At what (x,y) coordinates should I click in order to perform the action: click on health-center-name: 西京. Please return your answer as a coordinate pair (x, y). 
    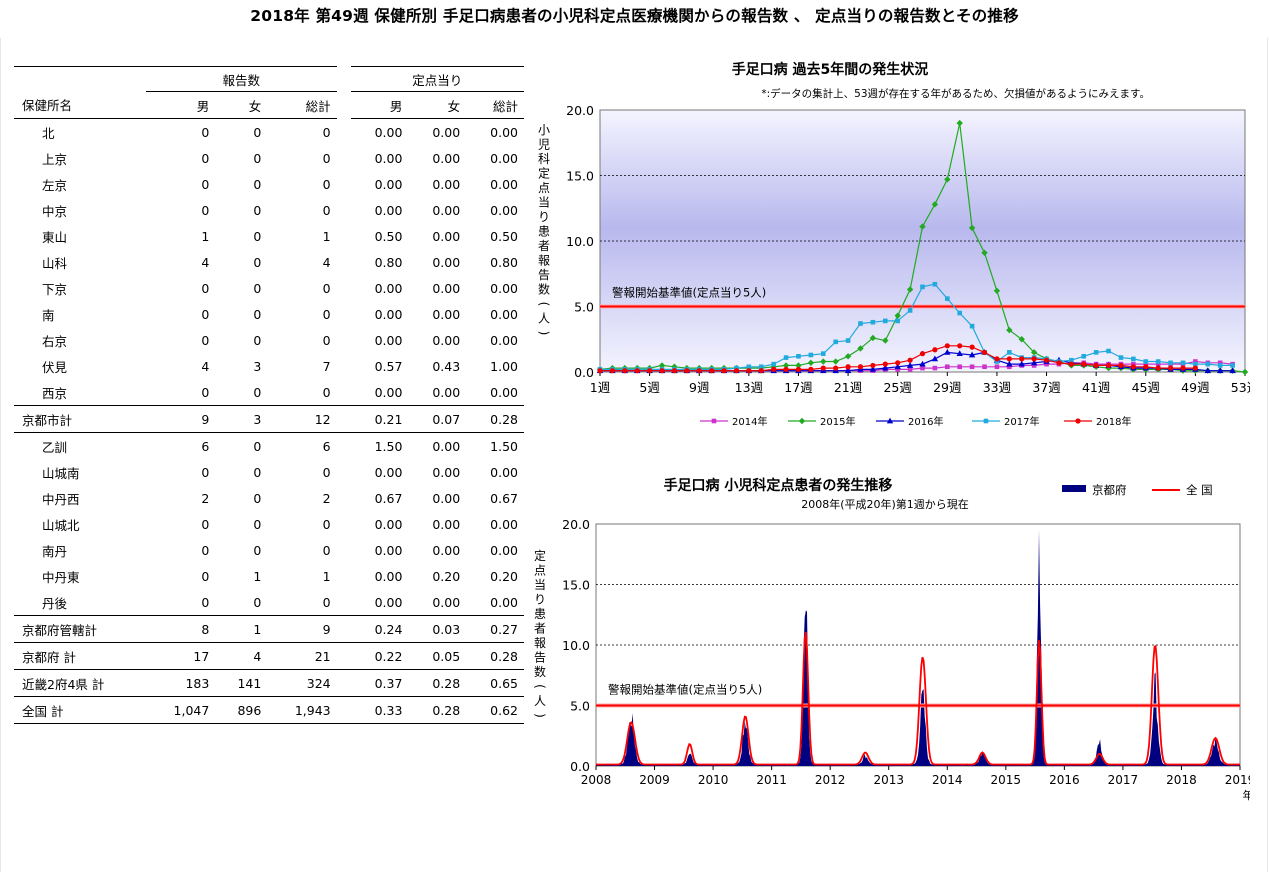
    Looking at the image, I should click on (55, 393).